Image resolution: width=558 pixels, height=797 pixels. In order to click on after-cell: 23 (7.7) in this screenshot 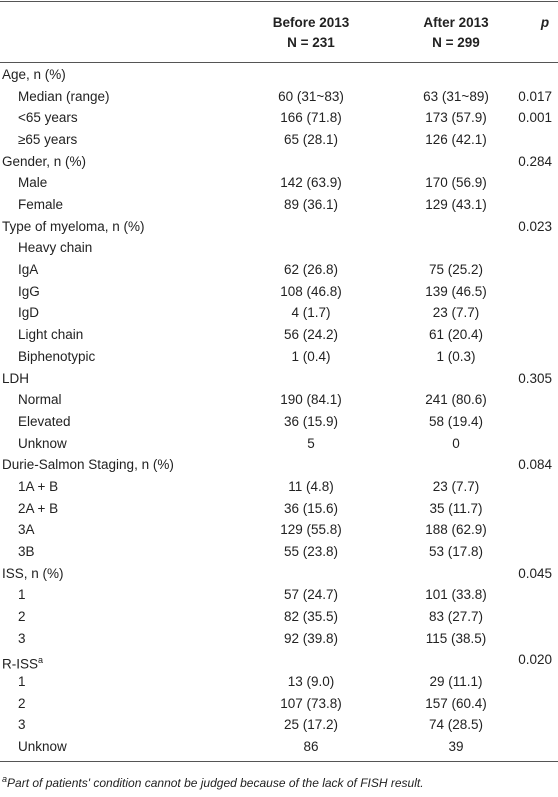, I will do `click(456, 313)`.